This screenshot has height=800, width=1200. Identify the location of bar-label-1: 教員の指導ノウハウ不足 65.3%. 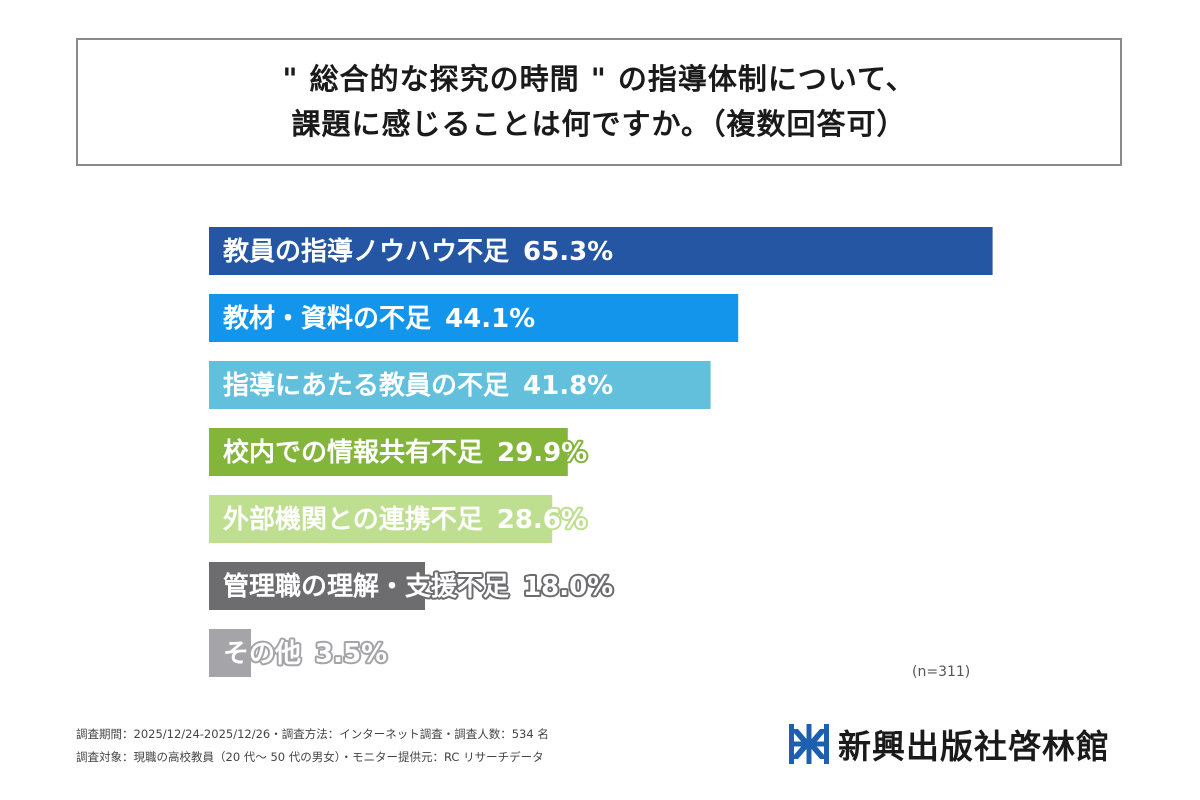
(418, 251).